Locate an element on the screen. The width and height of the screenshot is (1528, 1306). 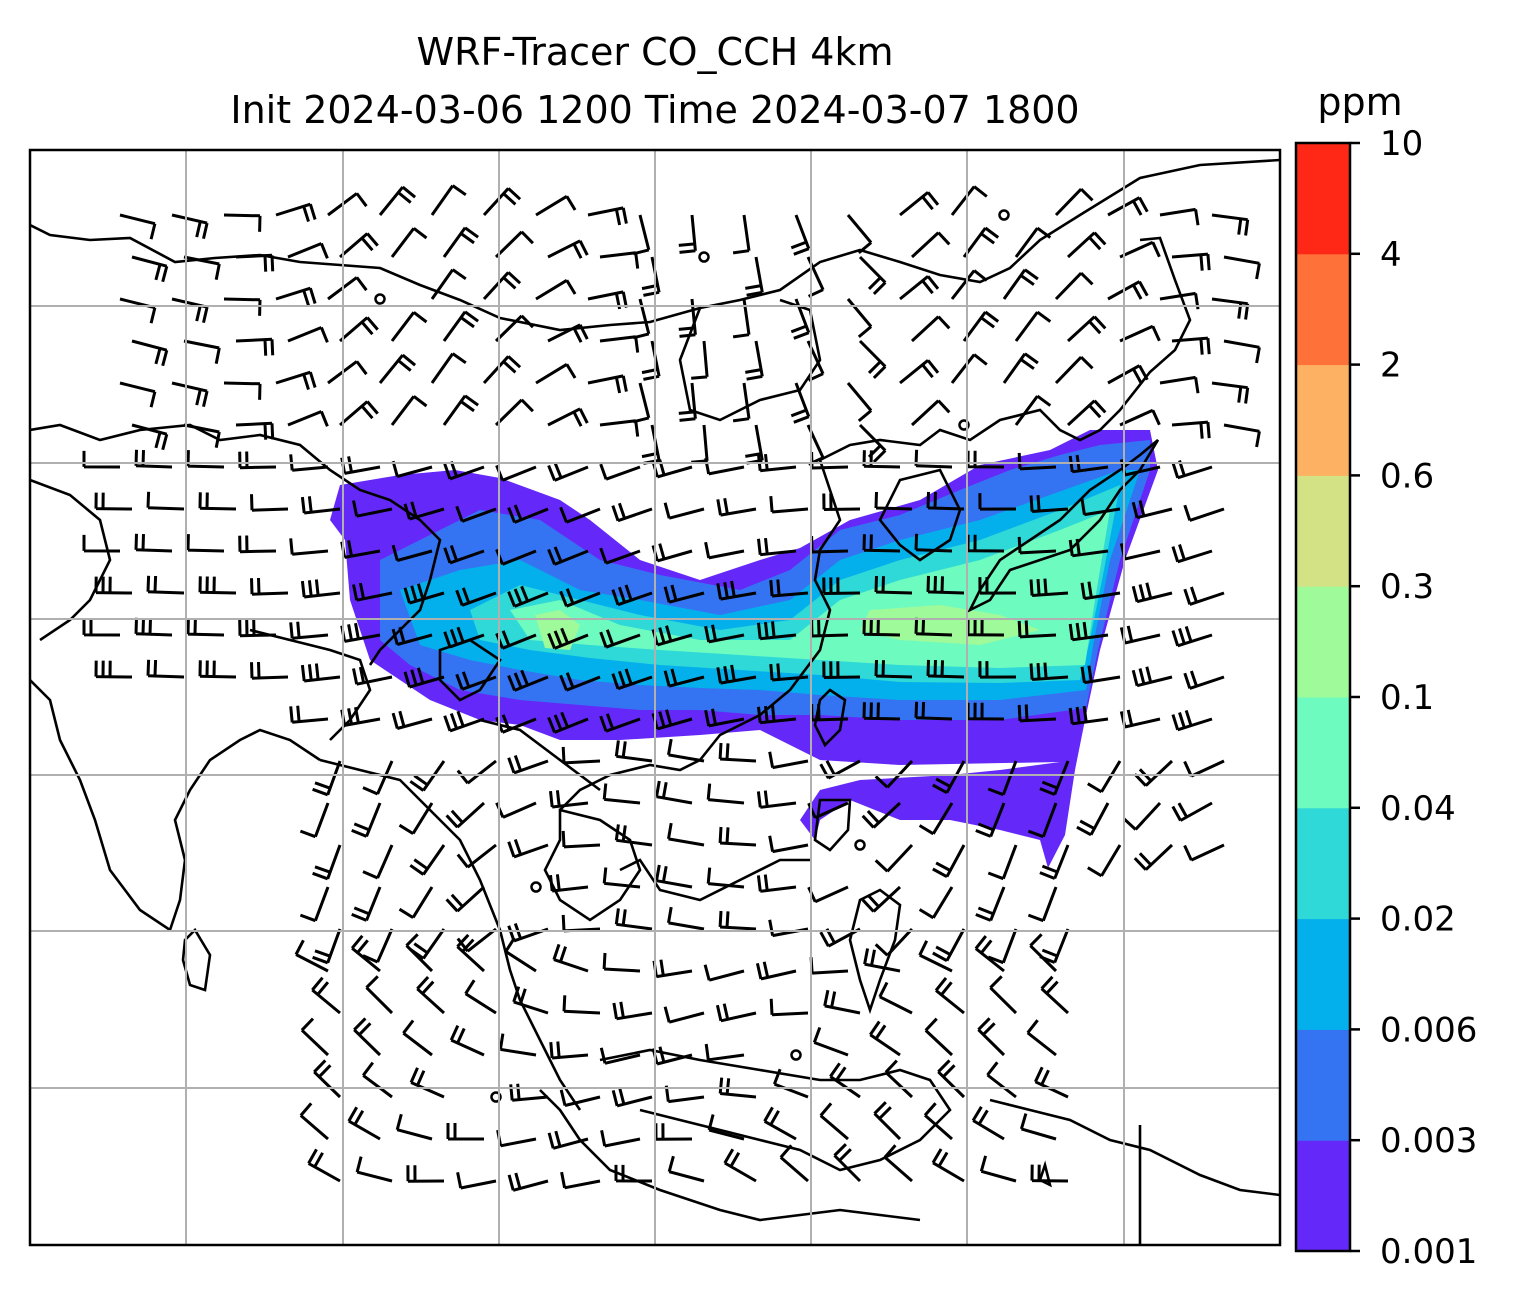
colorbar-segment is located at coordinates (1323, 642).